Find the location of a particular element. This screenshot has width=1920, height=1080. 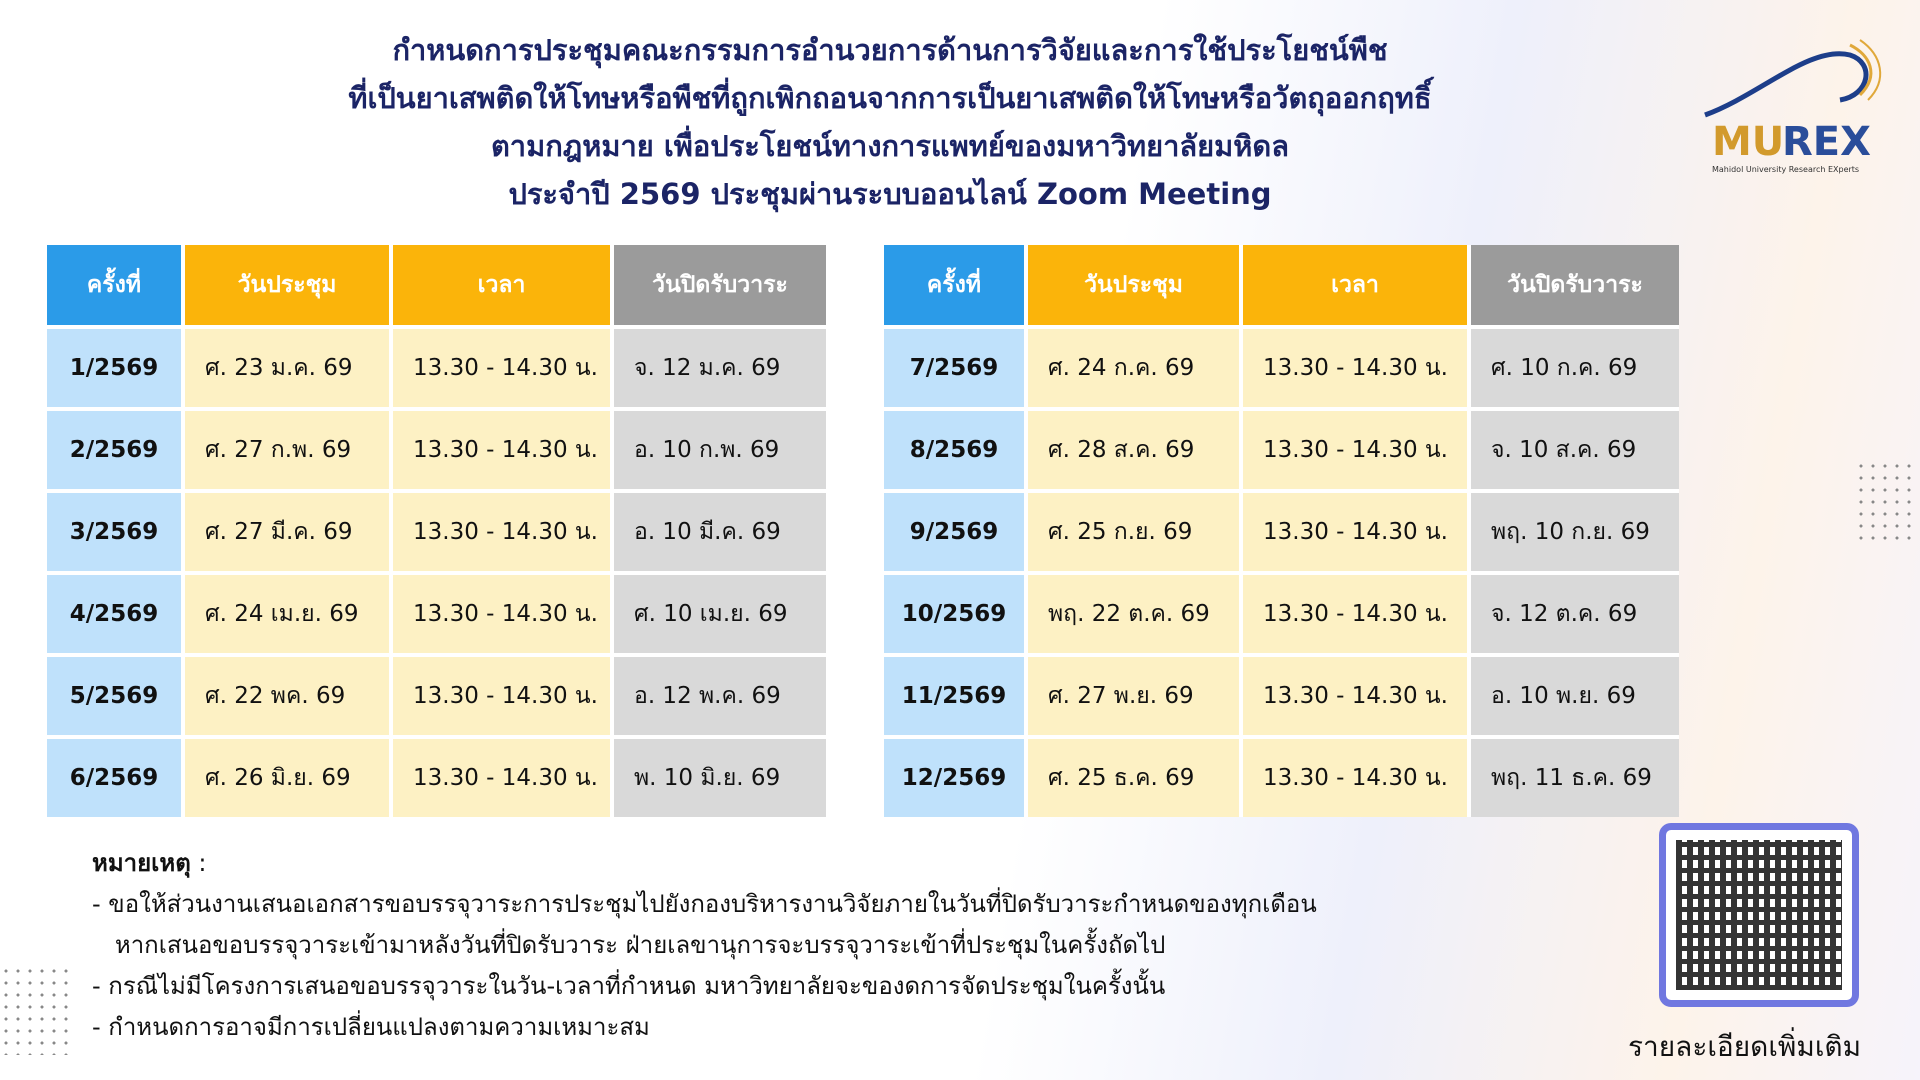

svg-text: MU is located at coordinates (1748, 142).